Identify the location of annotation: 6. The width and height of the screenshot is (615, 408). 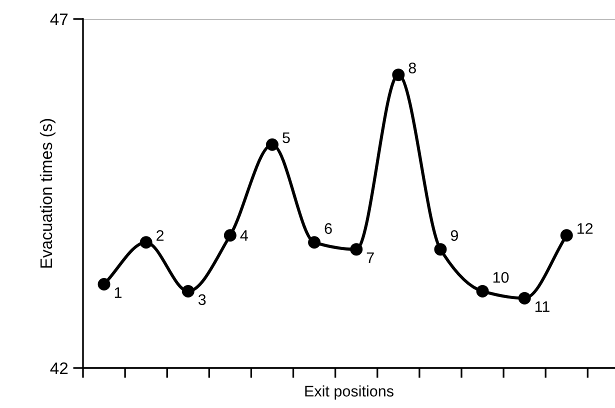
(328, 228).